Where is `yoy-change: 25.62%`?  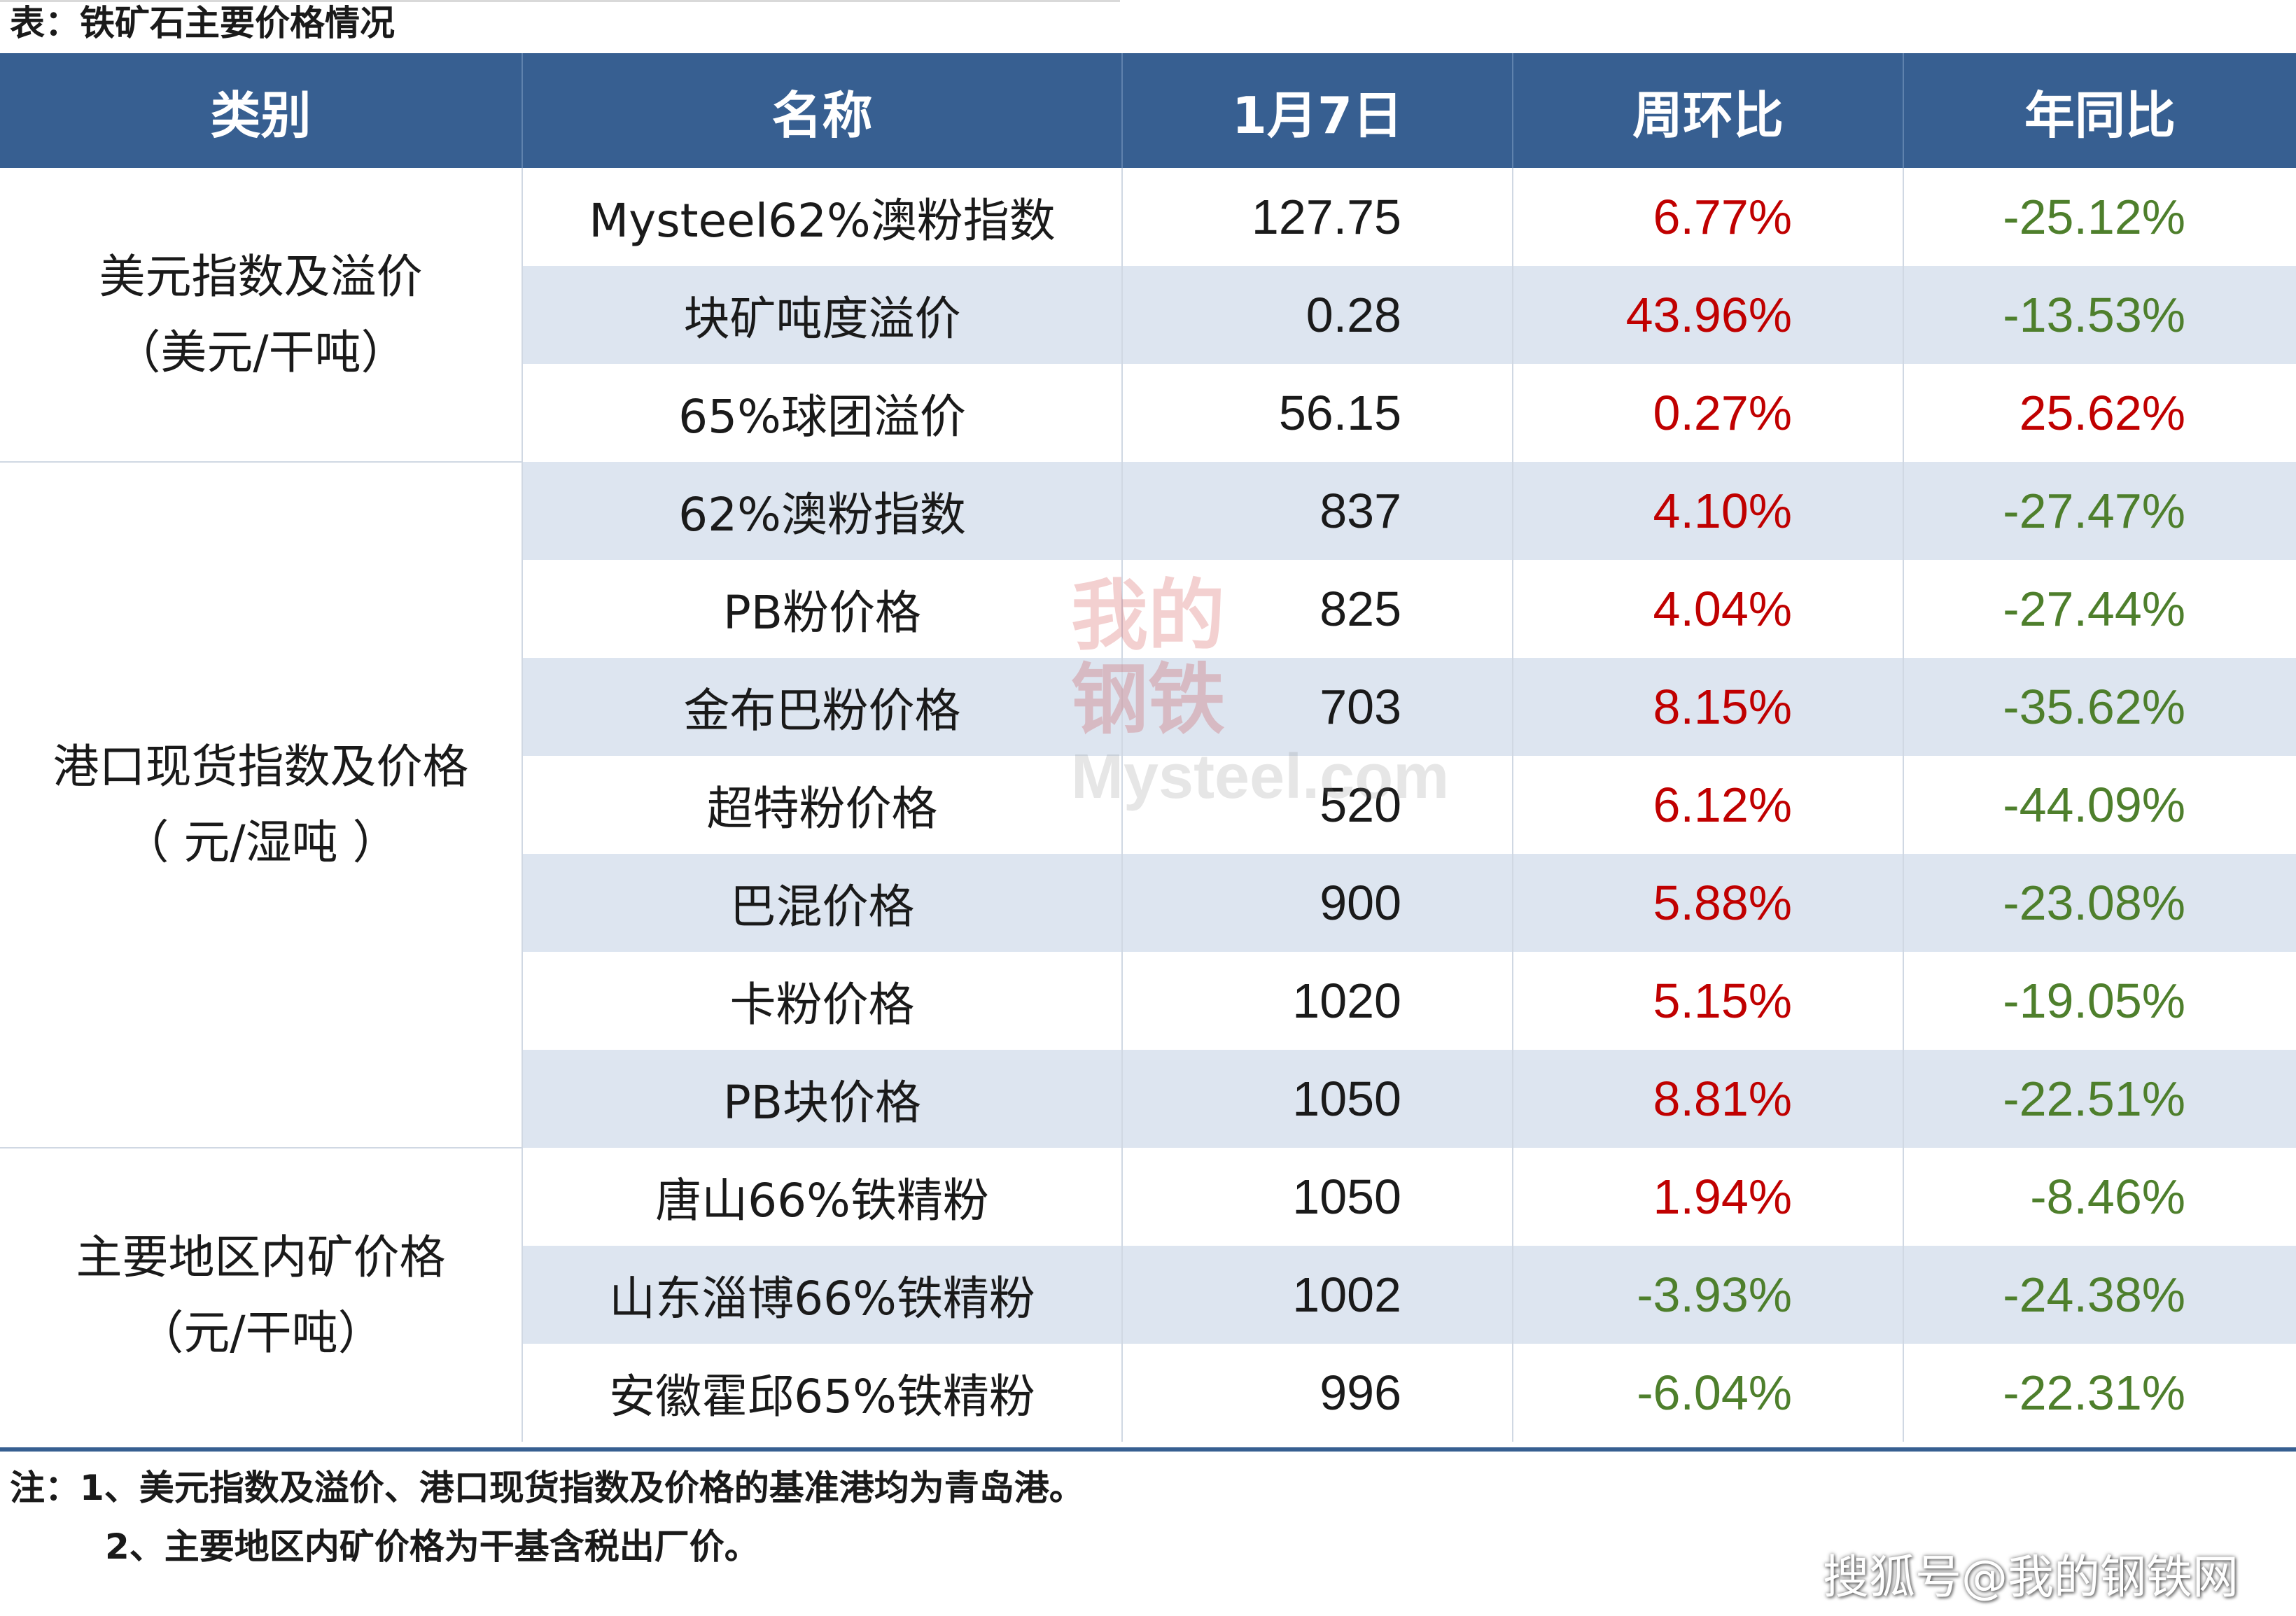 yoy-change: 25.62% is located at coordinates (2099, 413).